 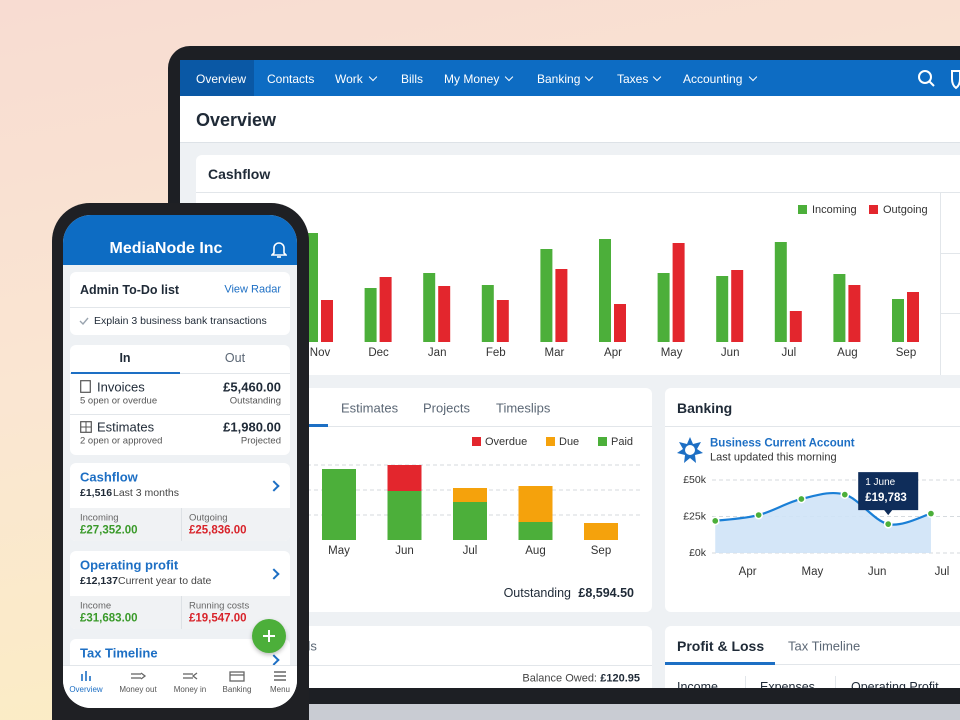 I want to click on bottom-nav-label: Overview, so click(x=86, y=689).